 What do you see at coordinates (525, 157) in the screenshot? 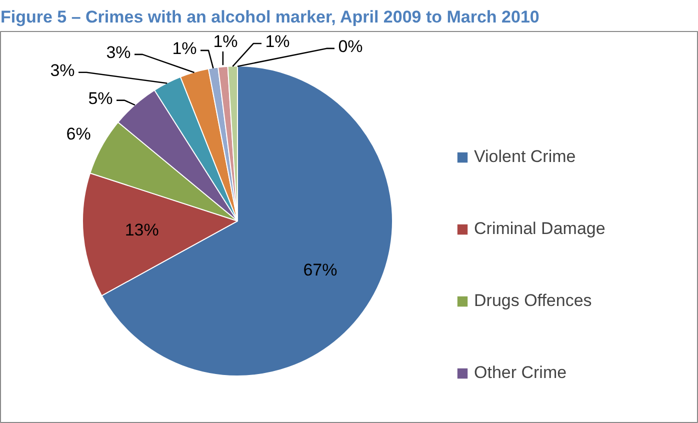
I see `legend-label: Violent Crime` at bounding box center [525, 157].